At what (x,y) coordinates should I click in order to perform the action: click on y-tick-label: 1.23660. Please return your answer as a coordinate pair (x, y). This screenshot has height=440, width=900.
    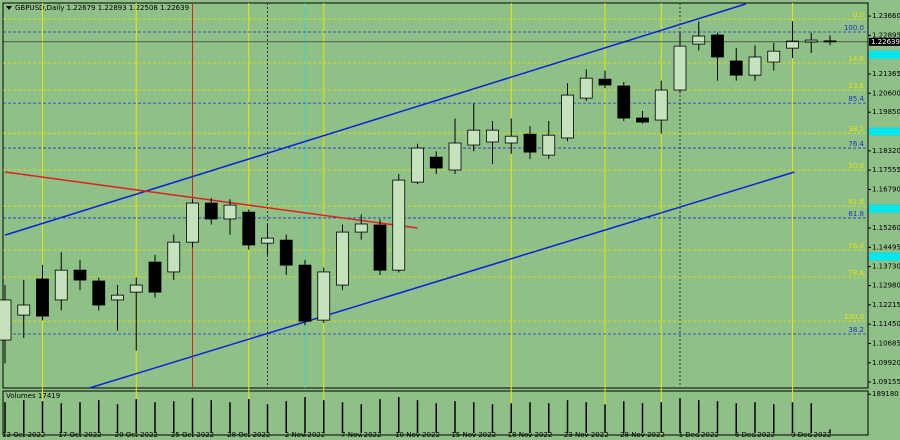
    Looking at the image, I should click on (886, 16).